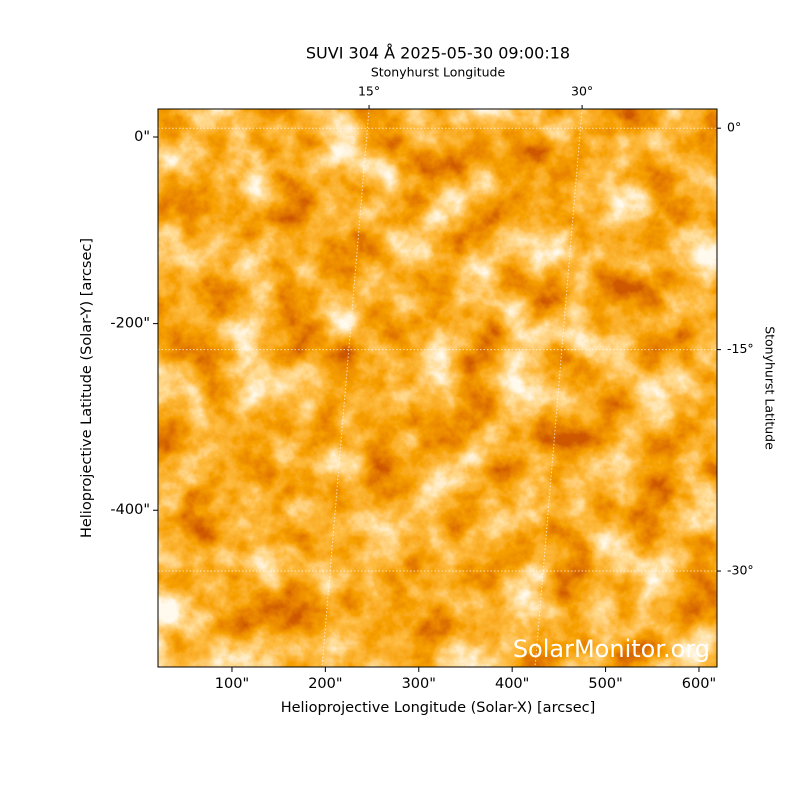 This screenshot has width=800, height=800. I want to click on x-tick-label: 200", so click(325, 684).